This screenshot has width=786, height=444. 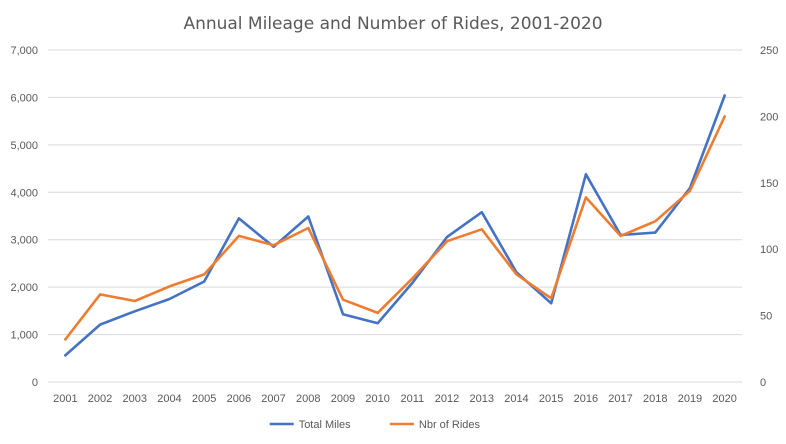 I want to click on right-y-tick-label: 50, so click(x=766, y=317).